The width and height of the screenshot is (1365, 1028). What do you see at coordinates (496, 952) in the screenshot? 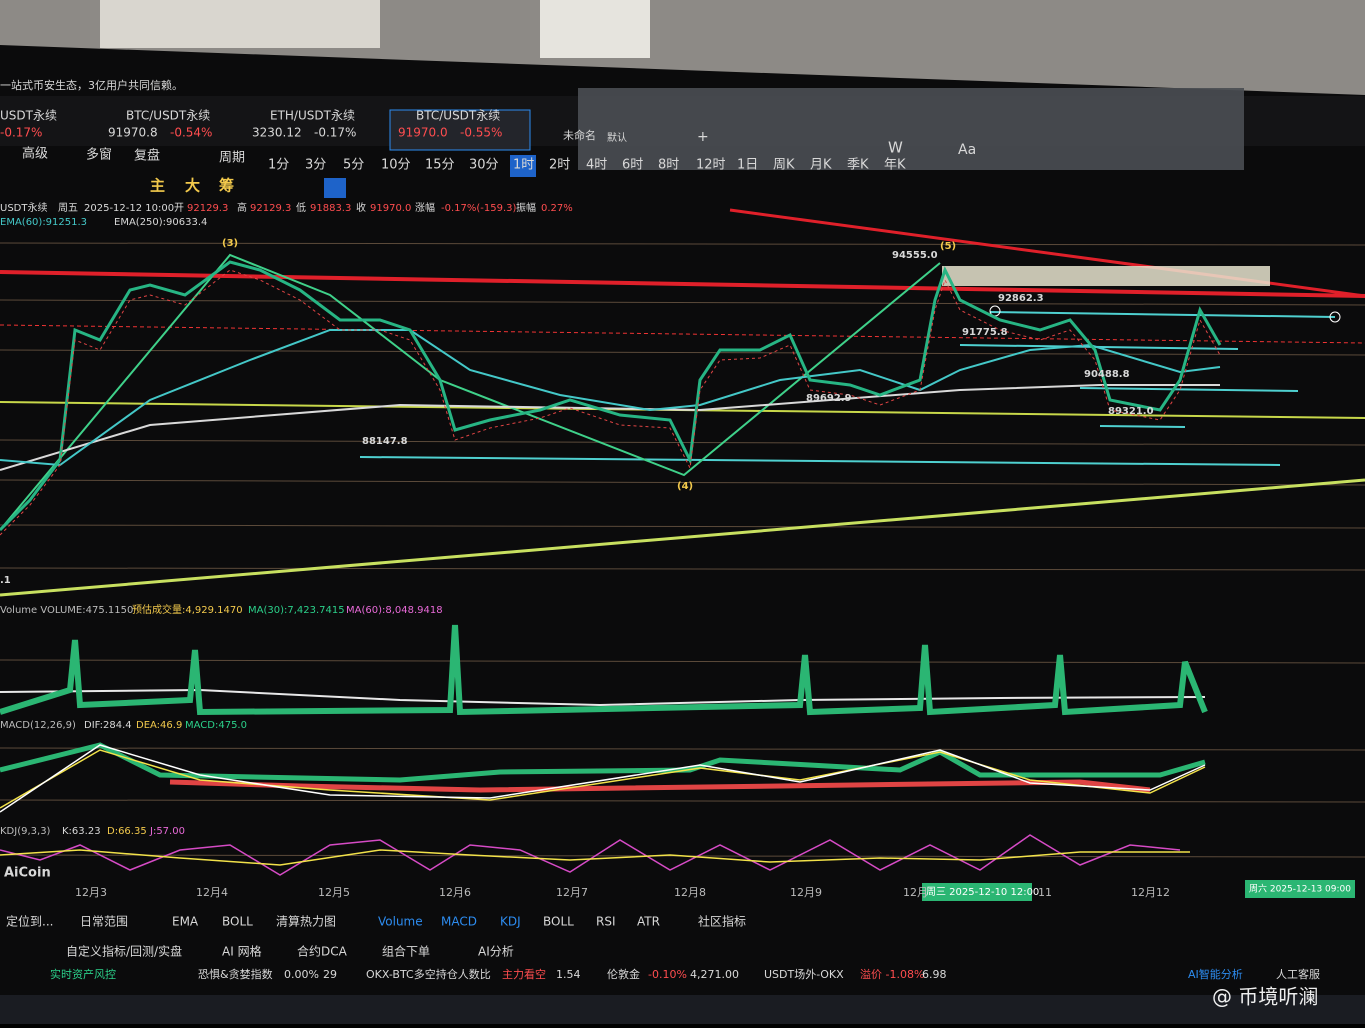
I see `tab: AI分析` at bounding box center [496, 952].